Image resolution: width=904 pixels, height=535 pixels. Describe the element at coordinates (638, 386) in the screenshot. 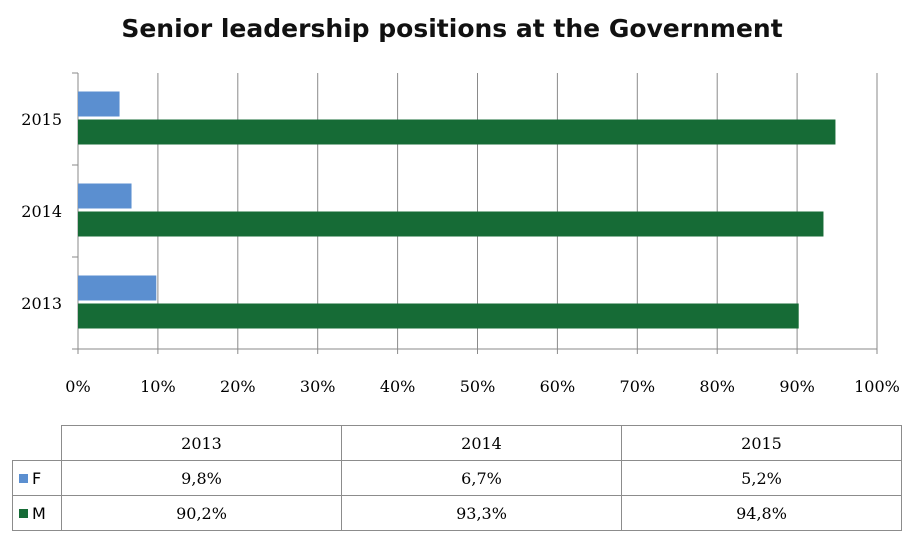

I see `x-tick-label: 70%` at that location.